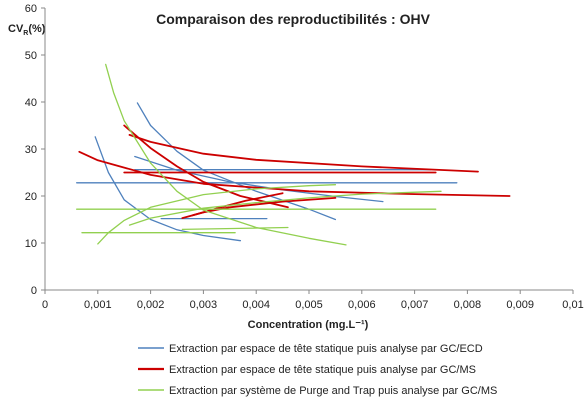  I want to click on x-tick-label: 0,006, so click(362, 305).